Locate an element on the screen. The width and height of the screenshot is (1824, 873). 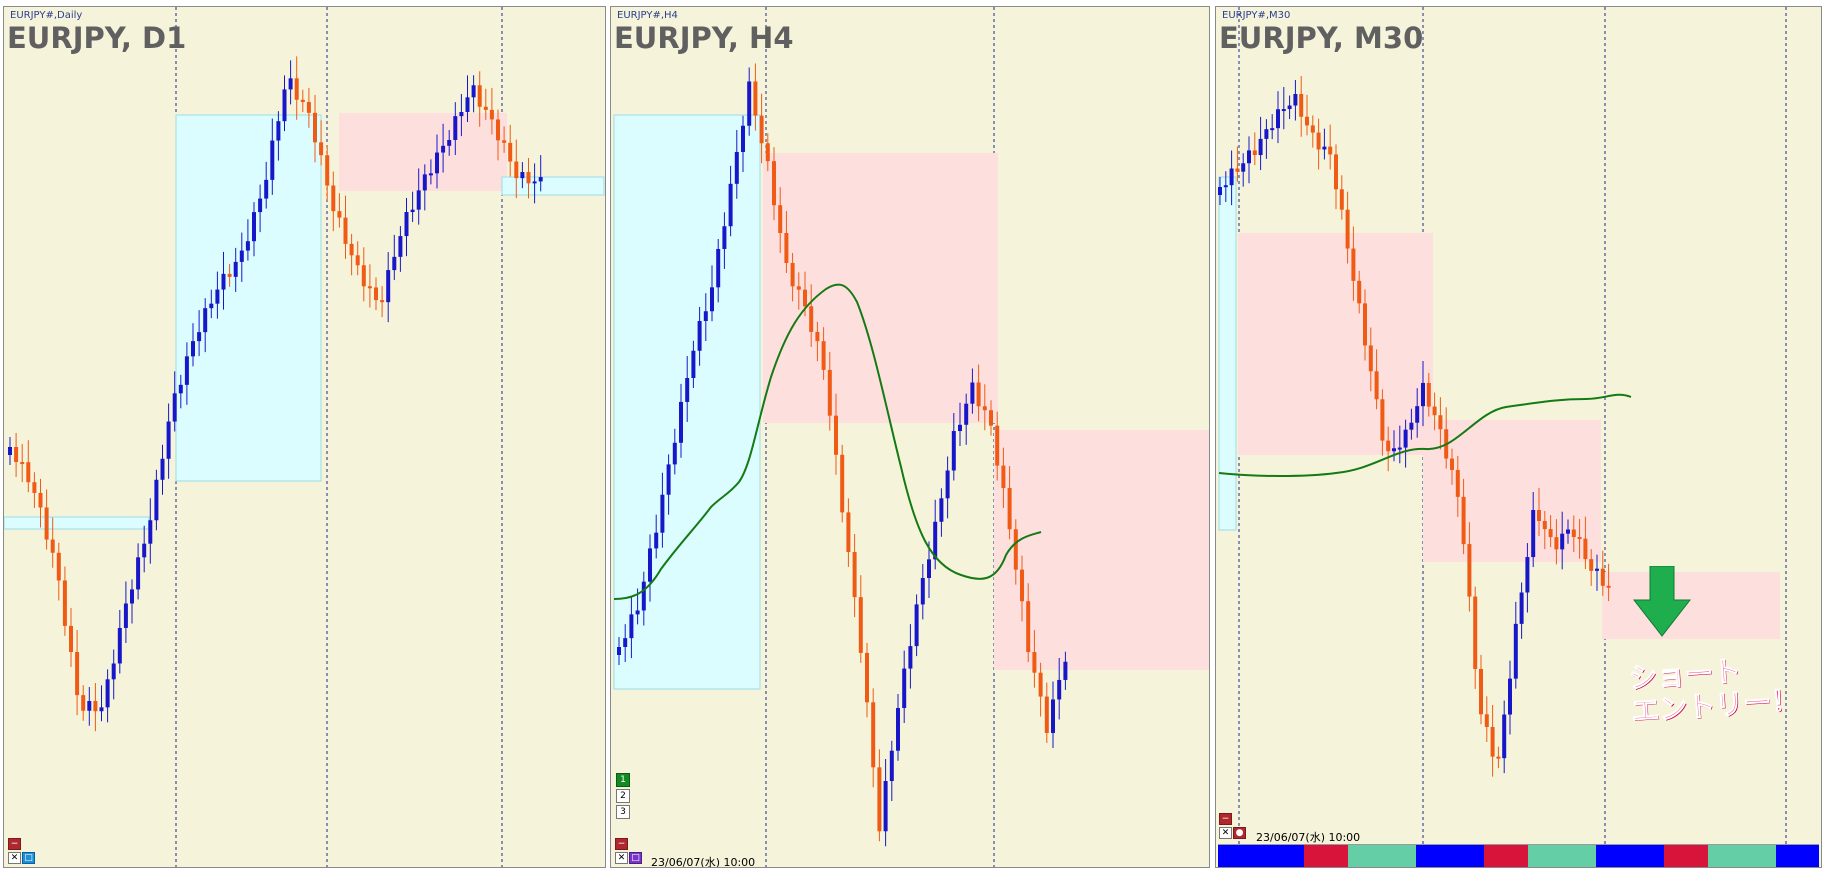
supply-zone-upper is located at coordinates (1335, 344).